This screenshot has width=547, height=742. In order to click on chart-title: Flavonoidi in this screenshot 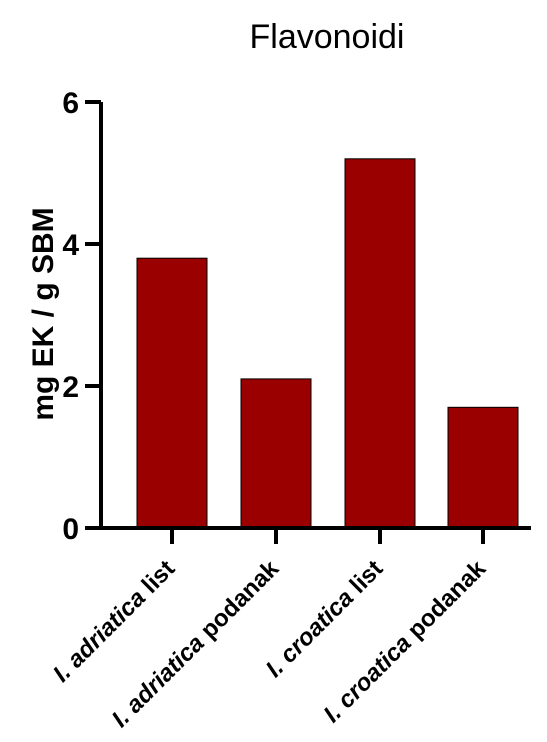, I will do `click(327, 37)`.